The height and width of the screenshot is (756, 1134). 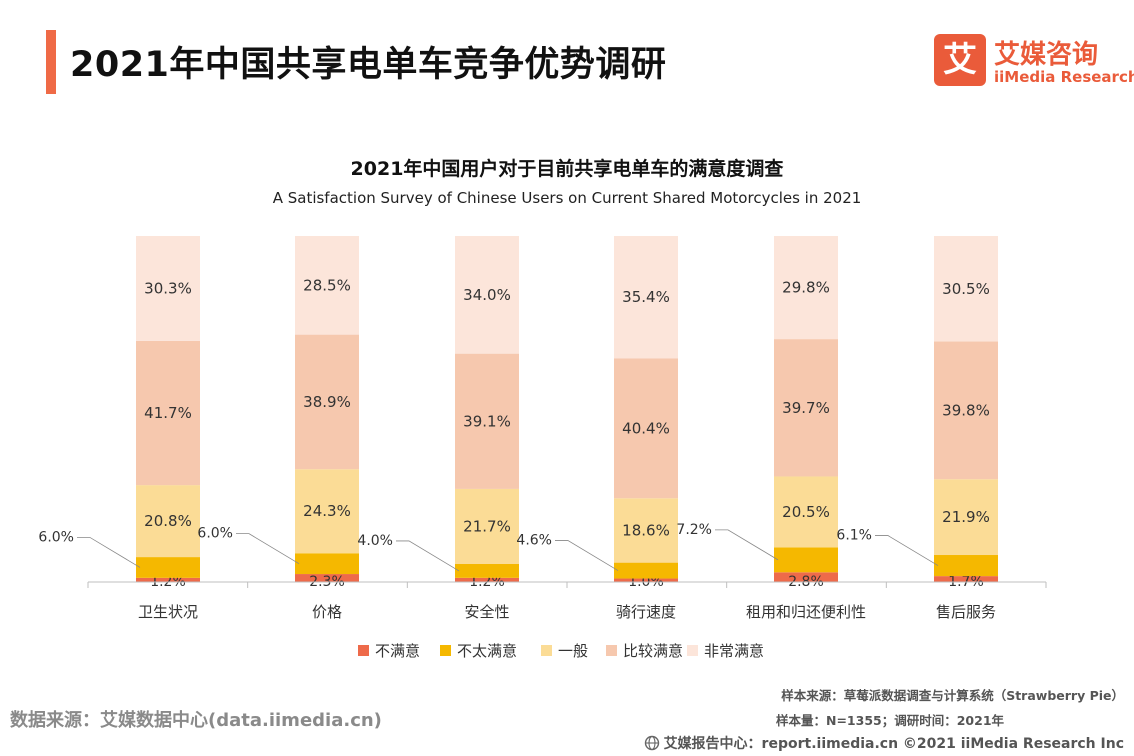 I want to click on iimedia-logo: 艾 艾媒咨询 iiMedia Research, so click(x=1034, y=61).